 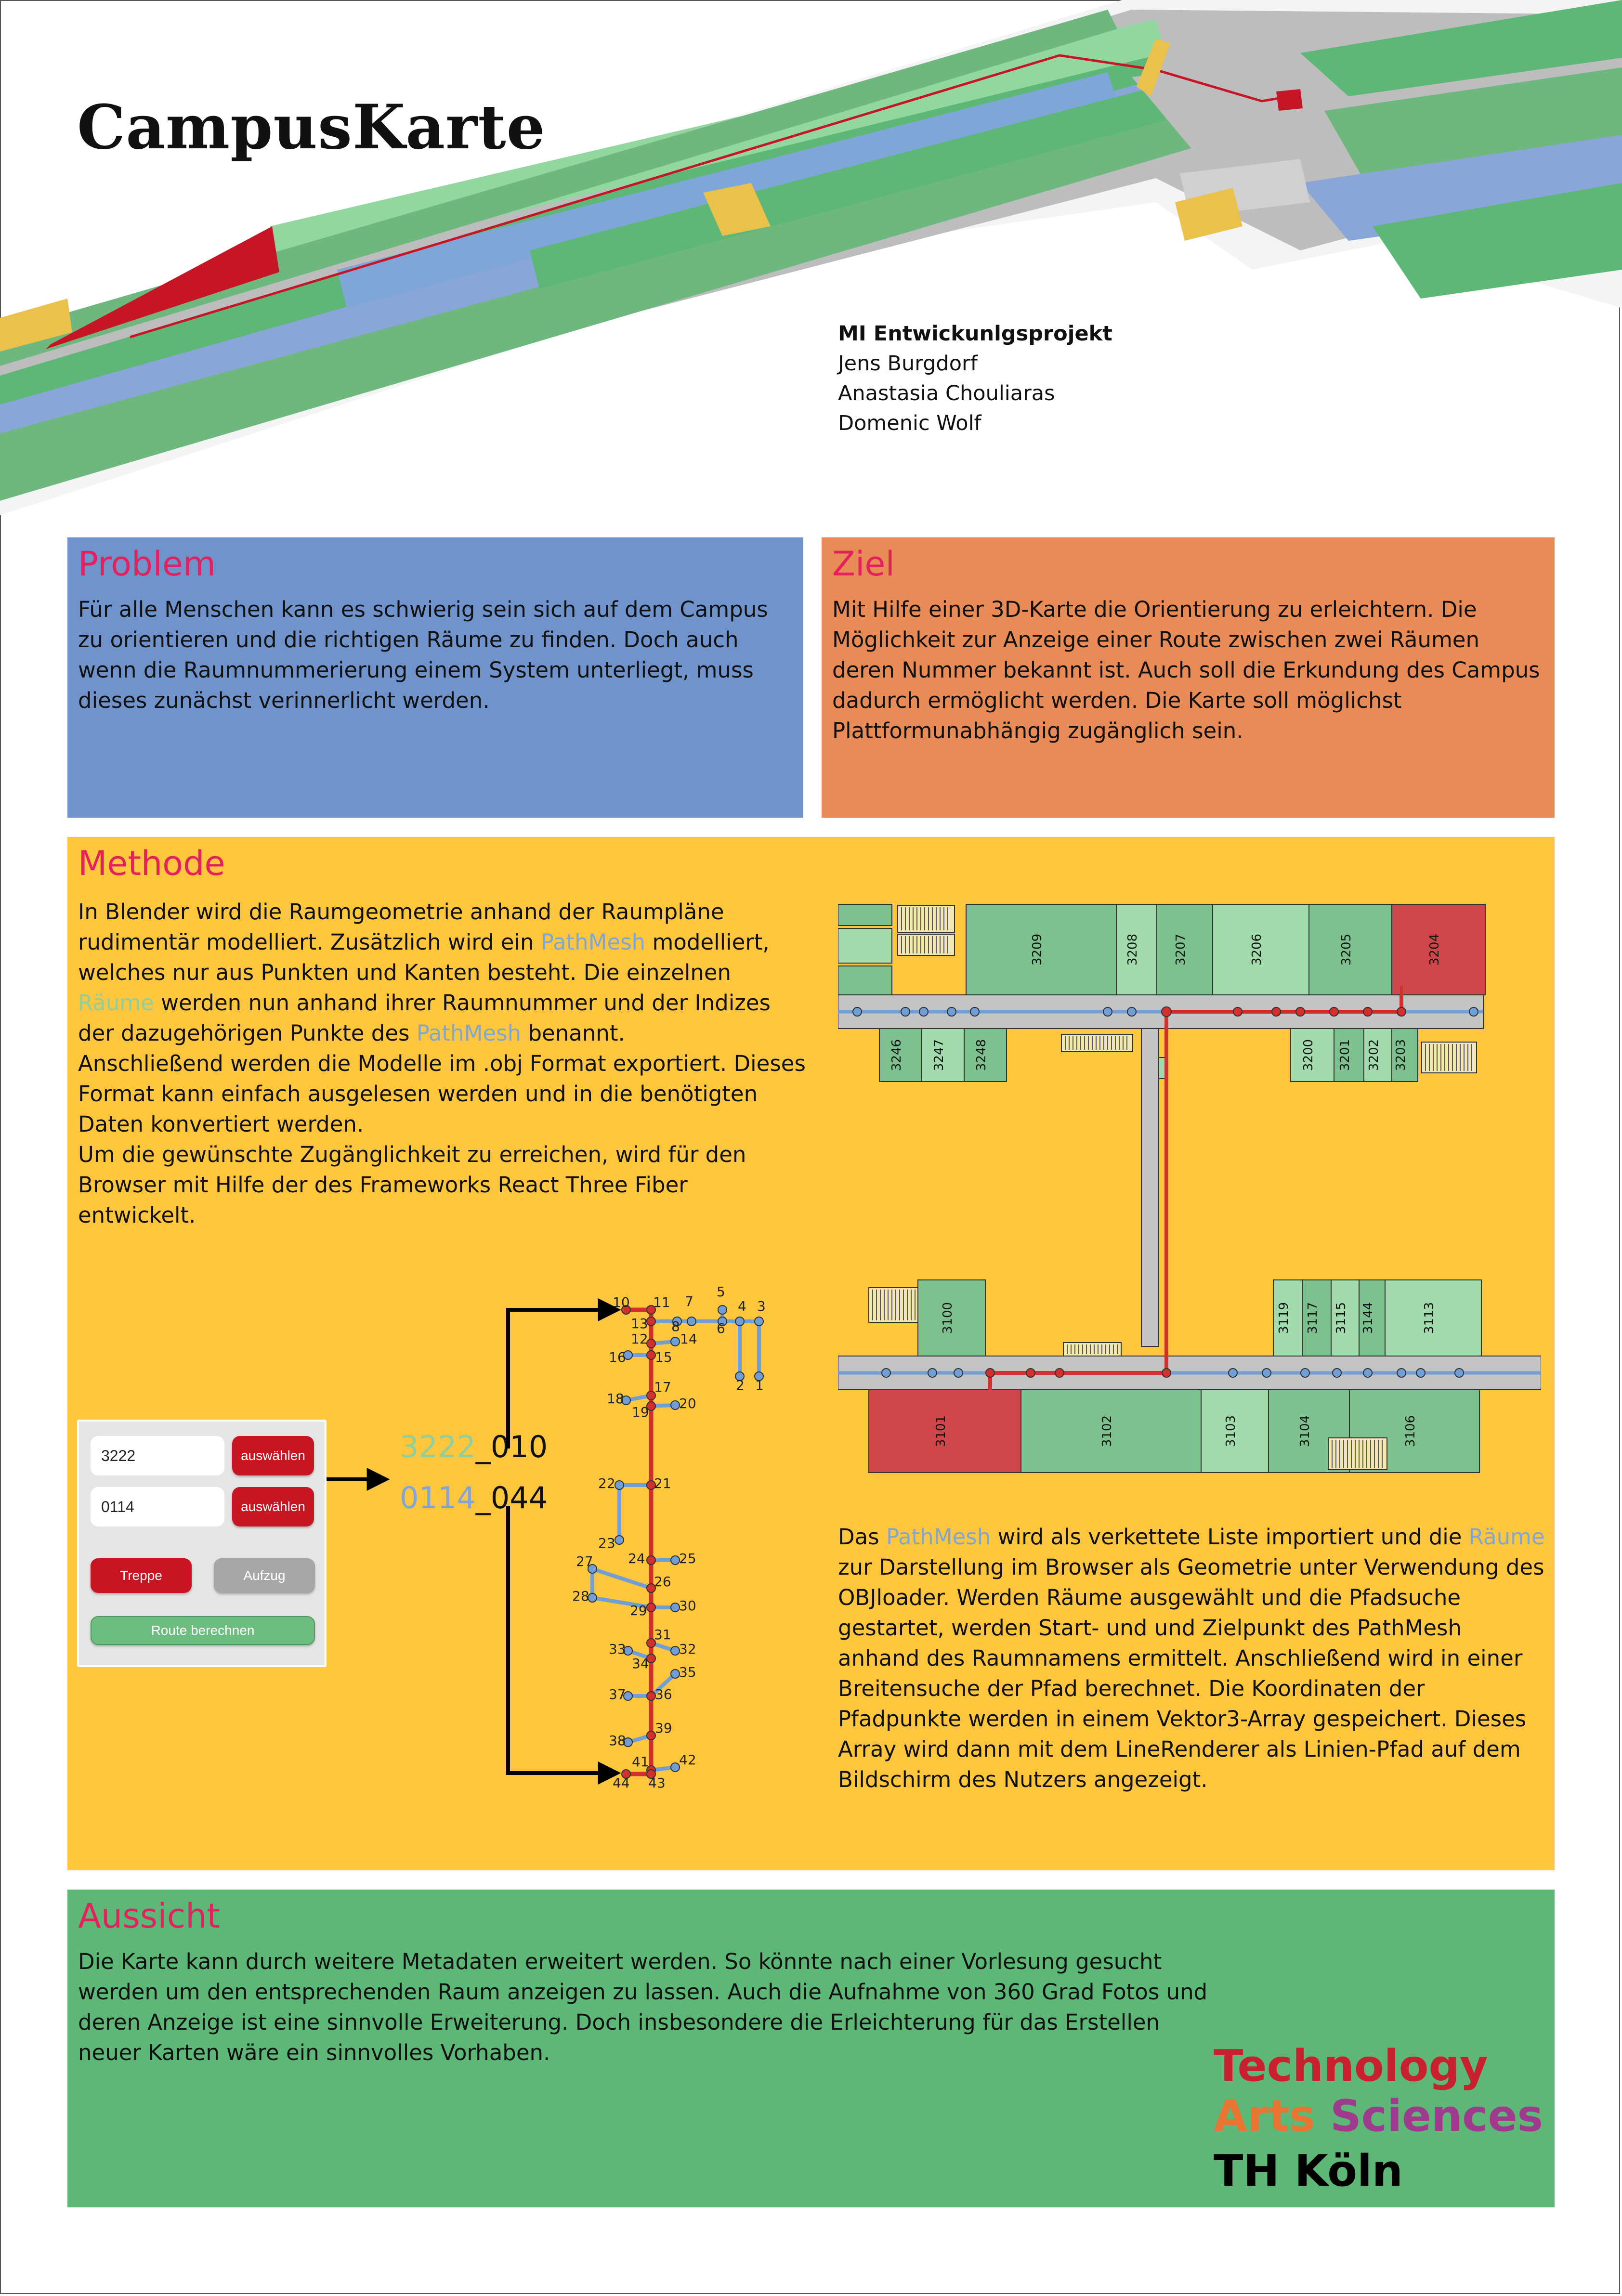 What do you see at coordinates (1437, 2116) in the screenshot?
I see `logo-sciences: Sciences` at bounding box center [1437, 2116].